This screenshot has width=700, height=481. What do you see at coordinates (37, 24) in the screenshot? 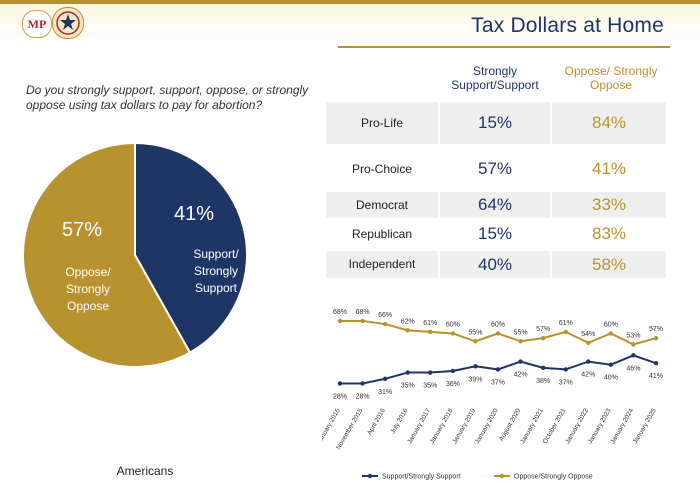
I see `logo-mp-mark: MP` at bounding box center [37, 24].